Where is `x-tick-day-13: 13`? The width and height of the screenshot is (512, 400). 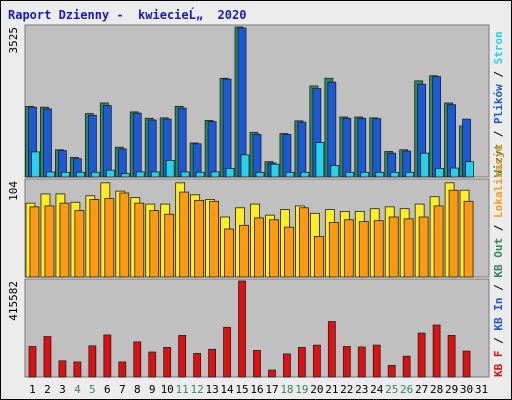
x-tick-day-13: 13 is located at coordinates (211, 389).